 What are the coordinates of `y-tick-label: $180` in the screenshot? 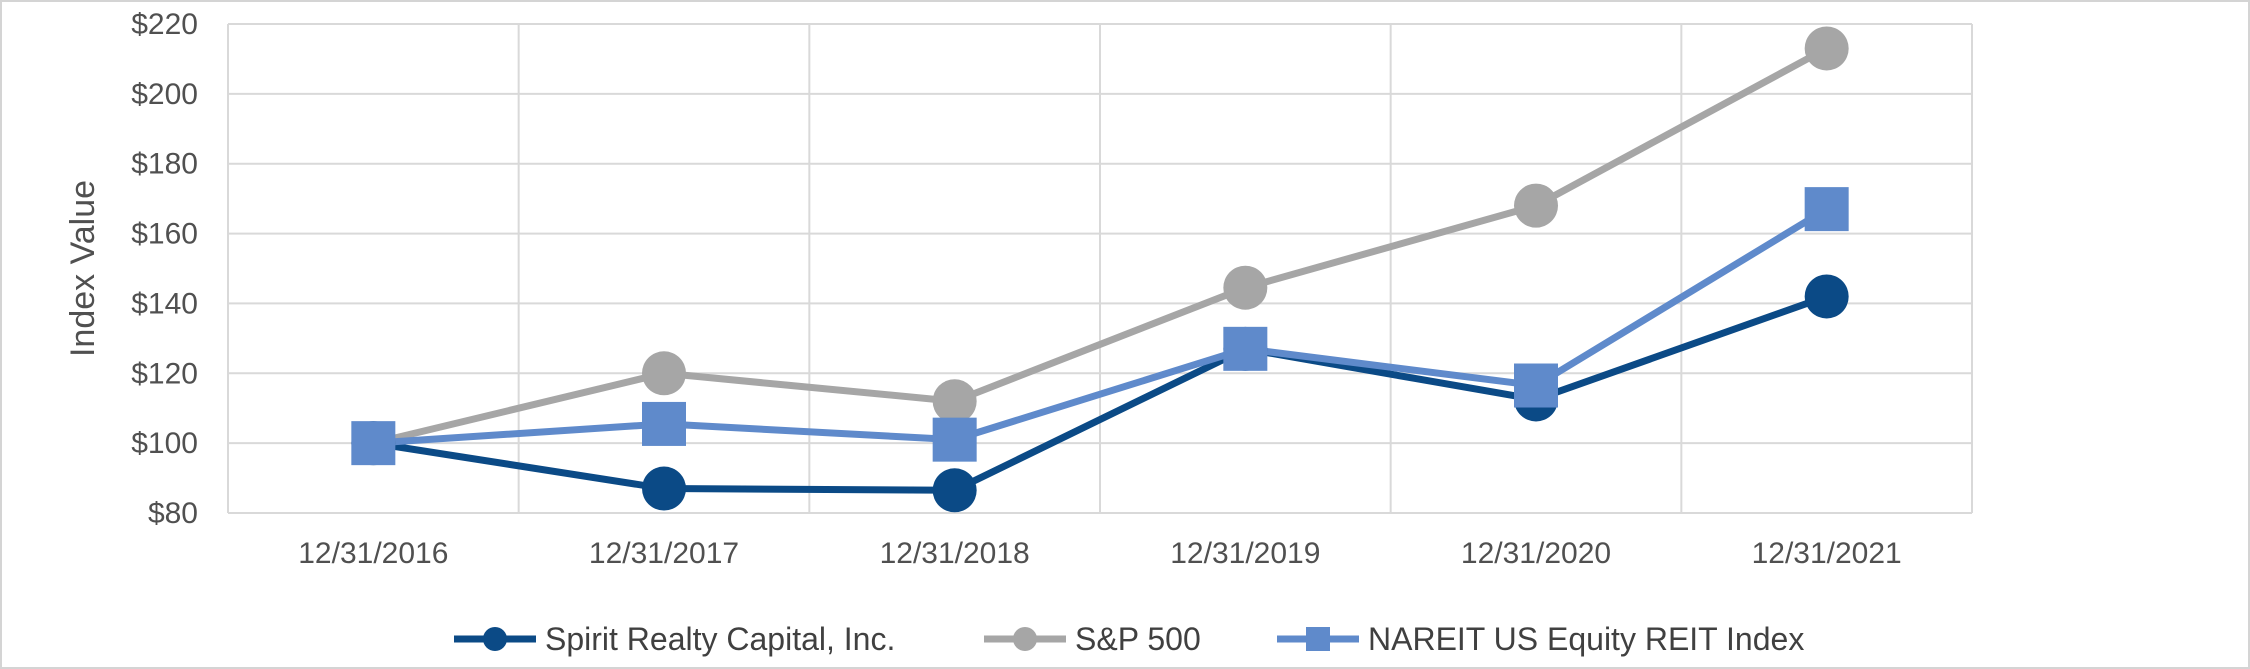 It's located at (164, 164).